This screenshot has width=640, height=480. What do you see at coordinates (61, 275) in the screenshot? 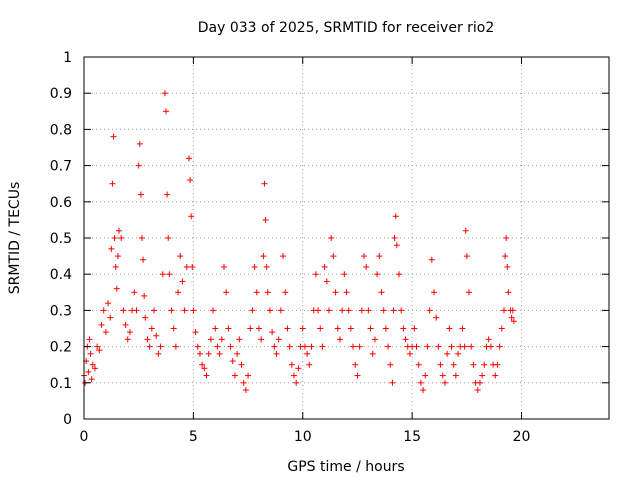
I see `y-tick-label: 0.4` at bounding box center [61, 275].